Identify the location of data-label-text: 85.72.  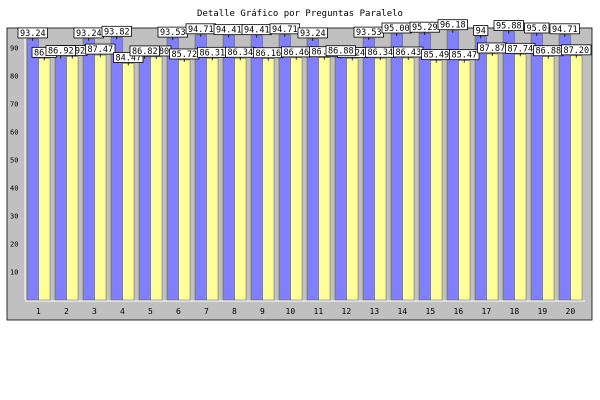
(185, 55).